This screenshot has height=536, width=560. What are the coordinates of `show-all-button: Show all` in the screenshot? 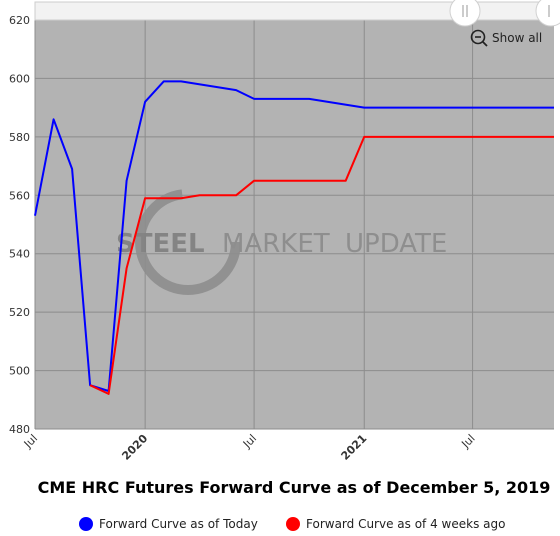 It's located at (506, 37).